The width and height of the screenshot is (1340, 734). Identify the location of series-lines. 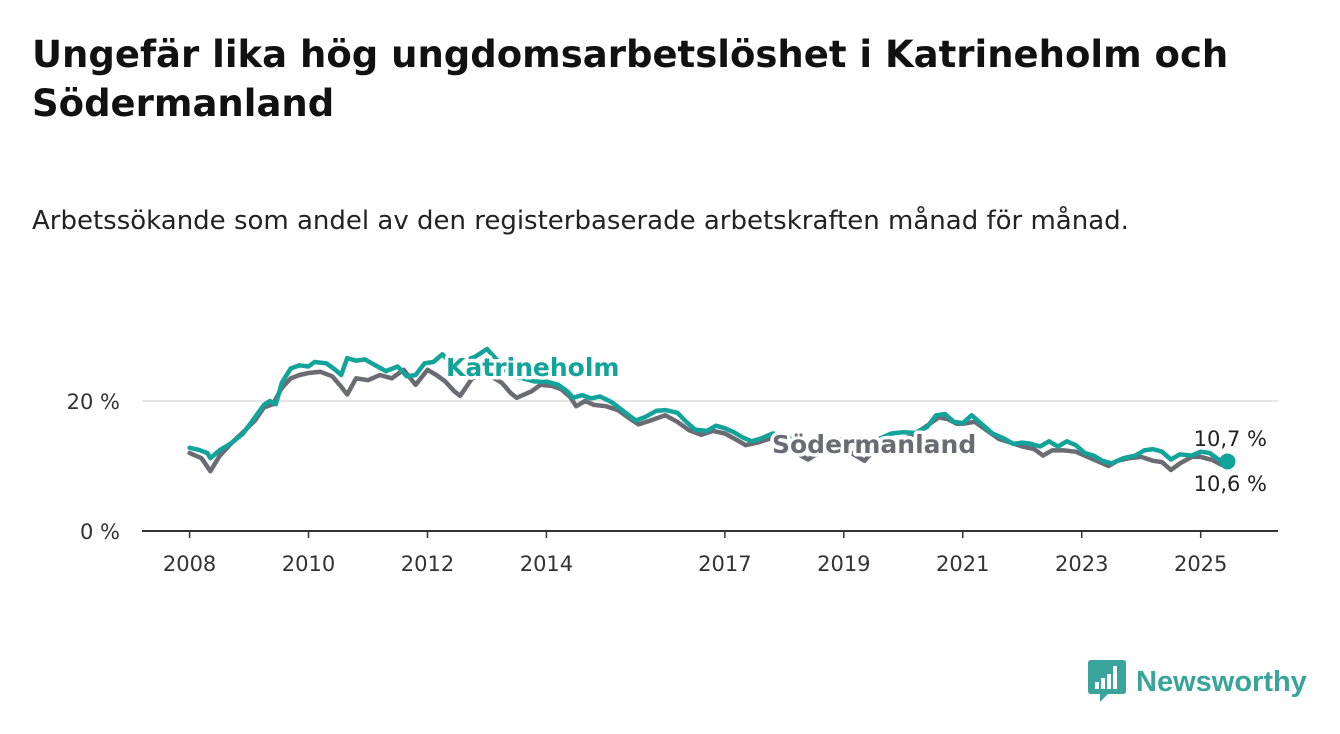
(711, 410).